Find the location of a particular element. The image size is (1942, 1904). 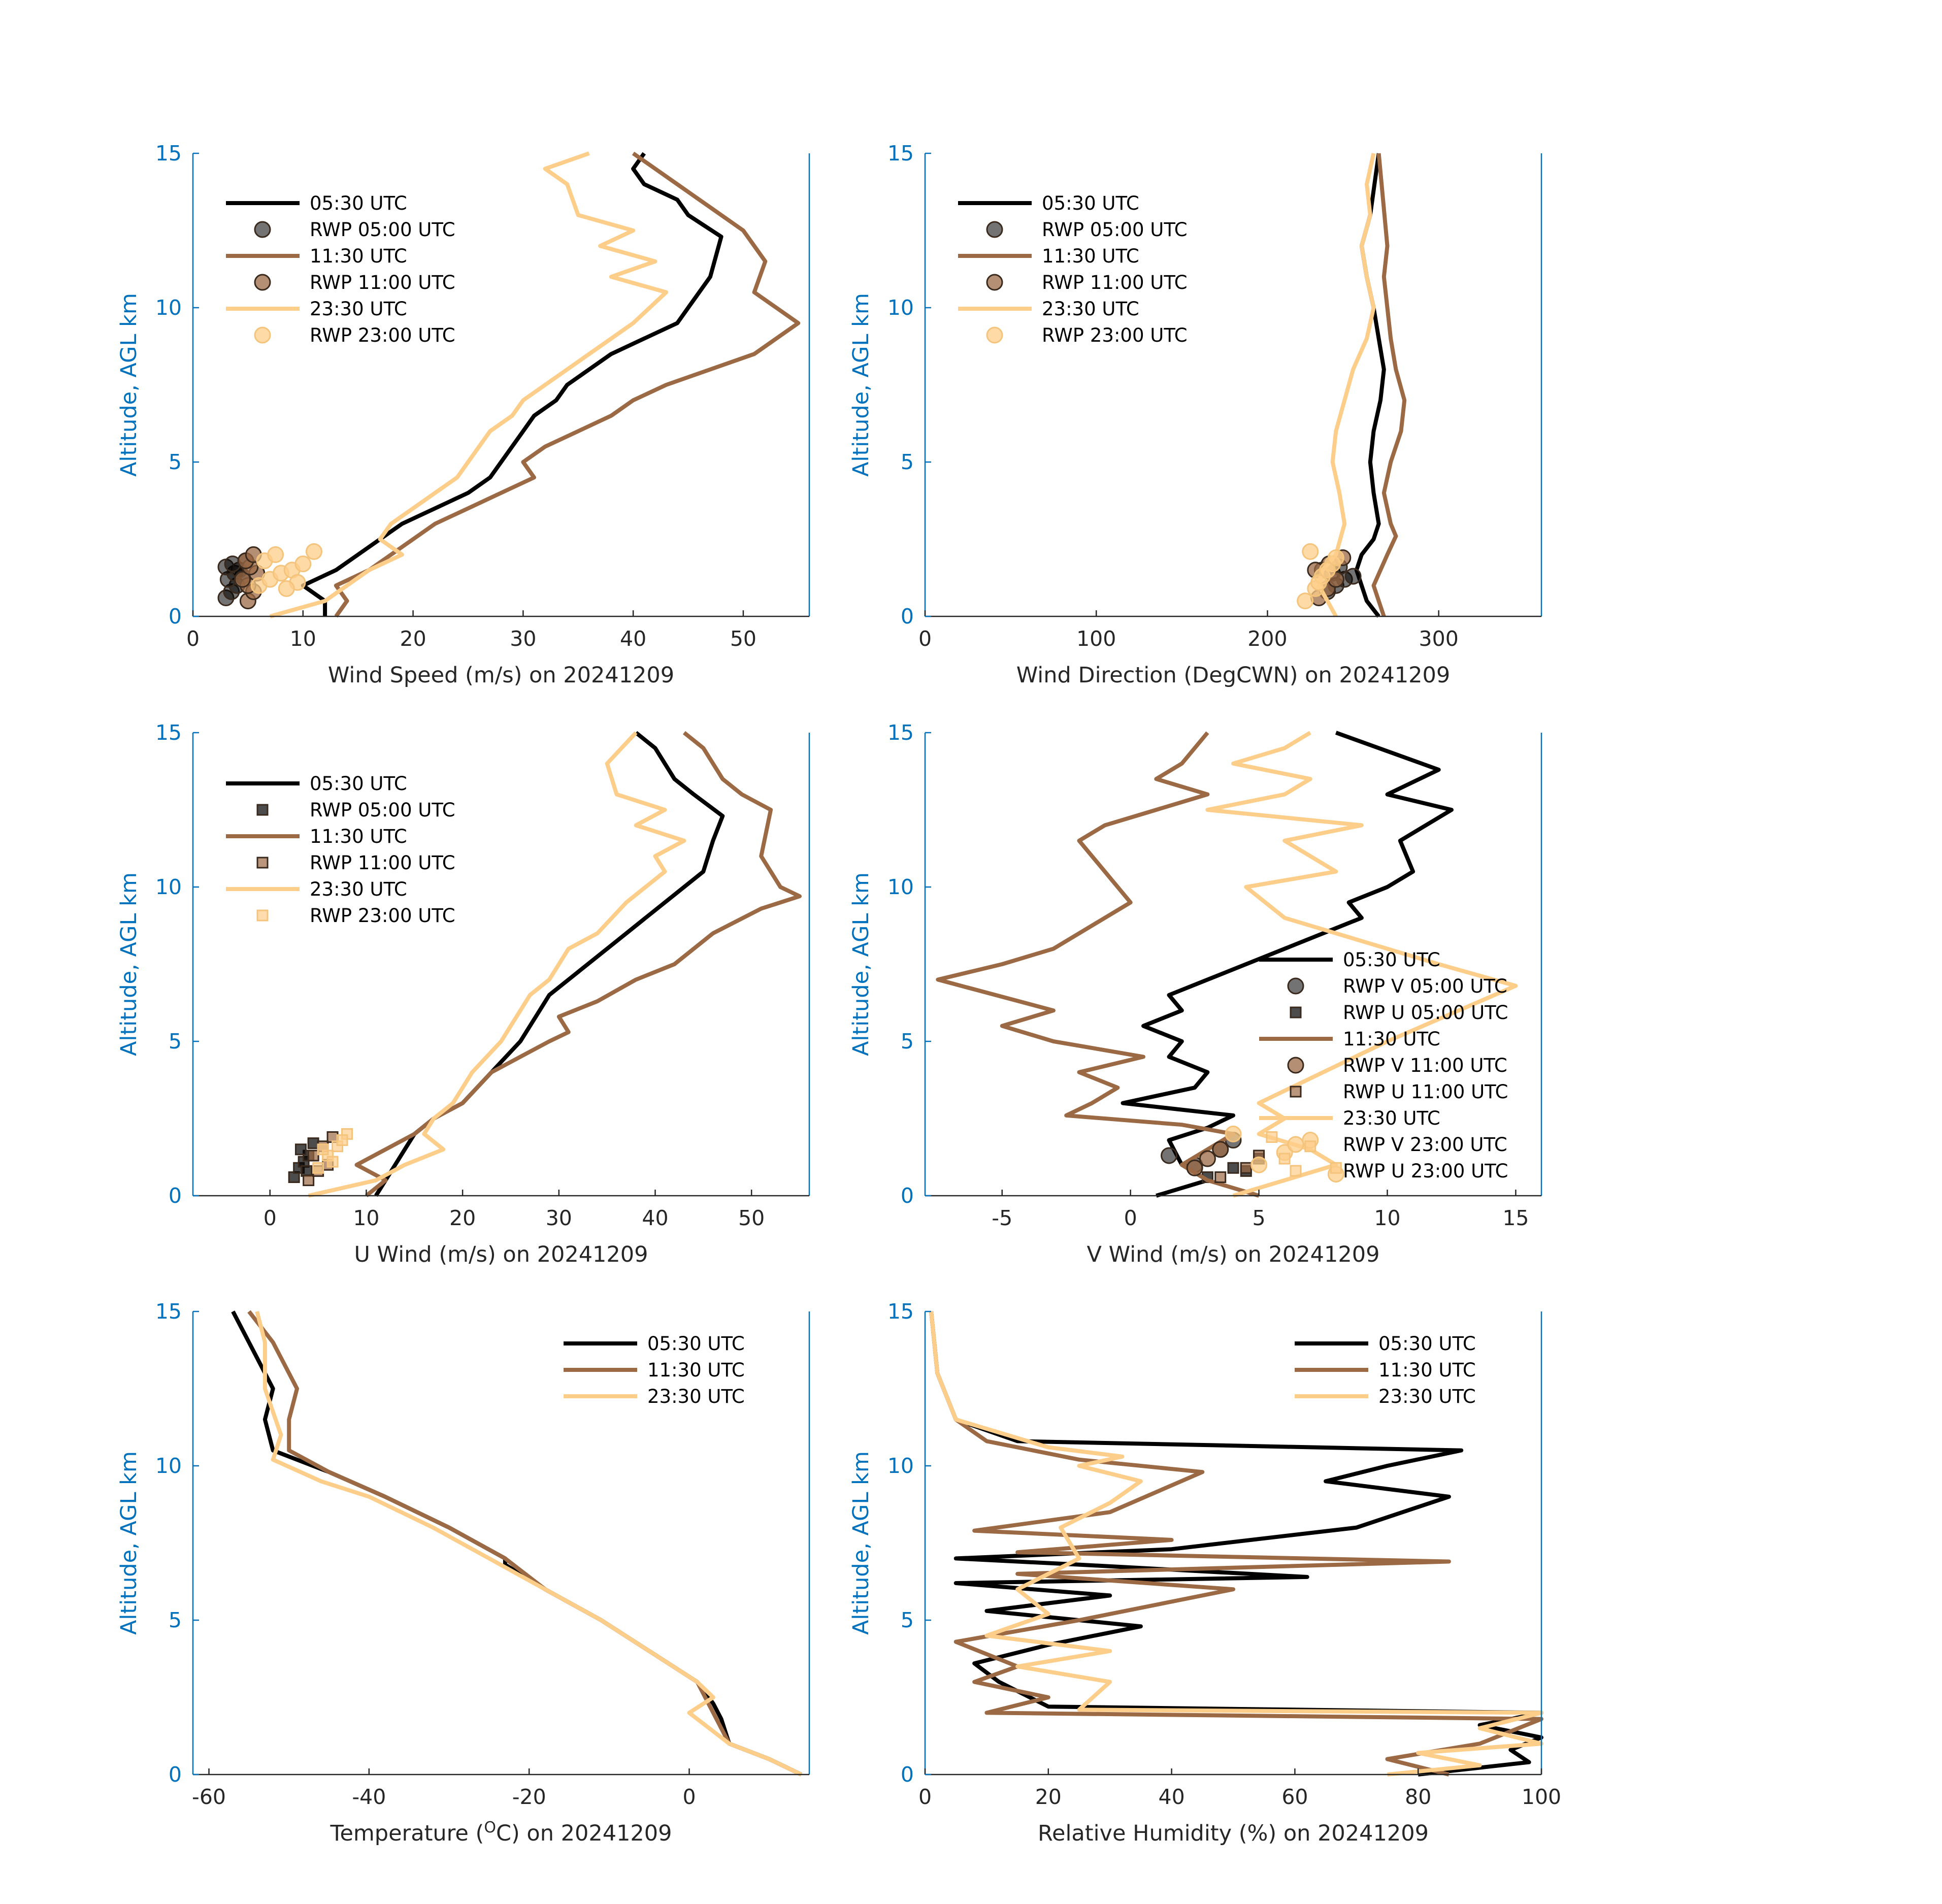

x-axis-label: Temperature (OC) on 20241209 is located at coordinates (501, 1833).